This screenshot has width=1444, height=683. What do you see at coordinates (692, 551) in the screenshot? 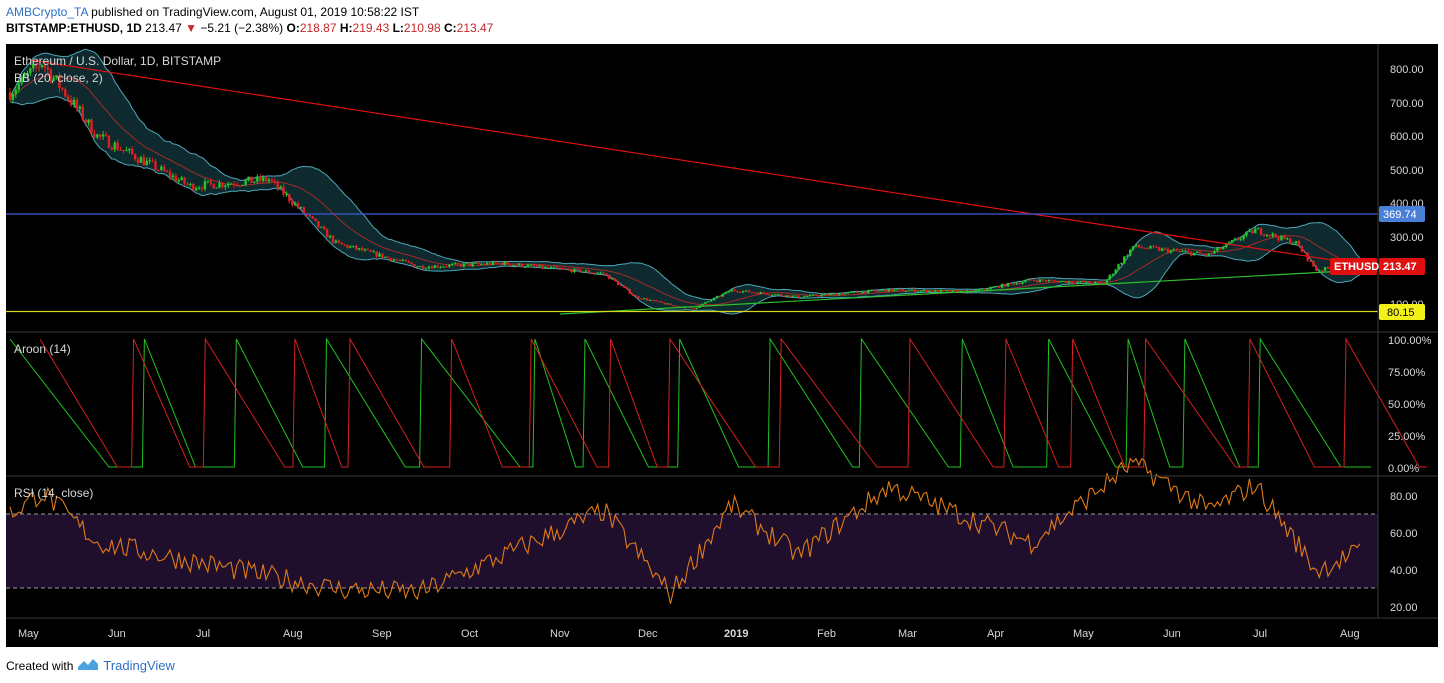
I see `rsi-band` at bounding box center [692, 551].